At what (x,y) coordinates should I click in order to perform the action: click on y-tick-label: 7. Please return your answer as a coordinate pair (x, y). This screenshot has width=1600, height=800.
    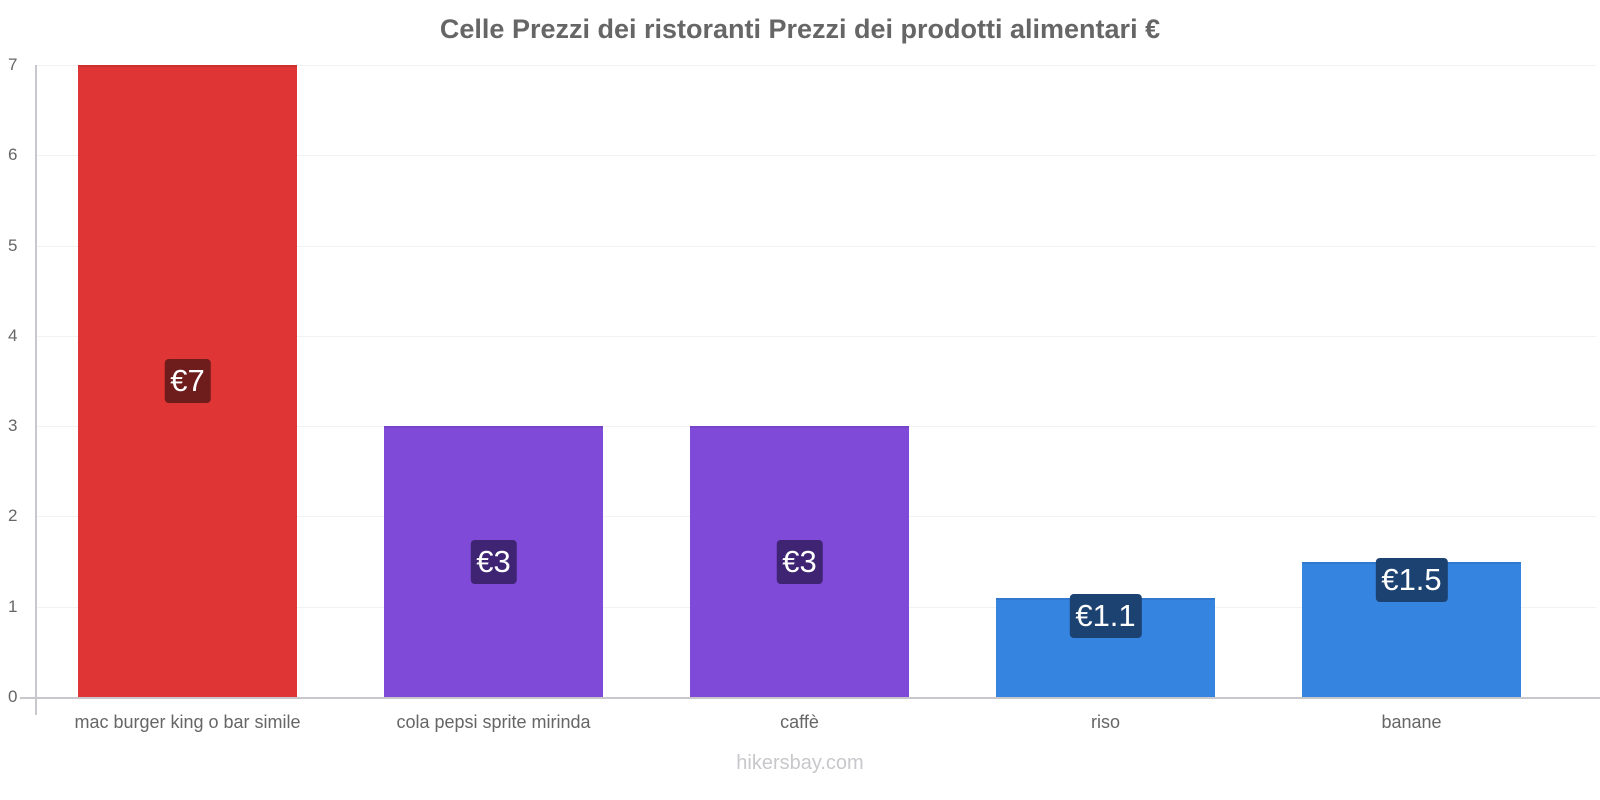
    Looking at the image, I should click on (13, 64).